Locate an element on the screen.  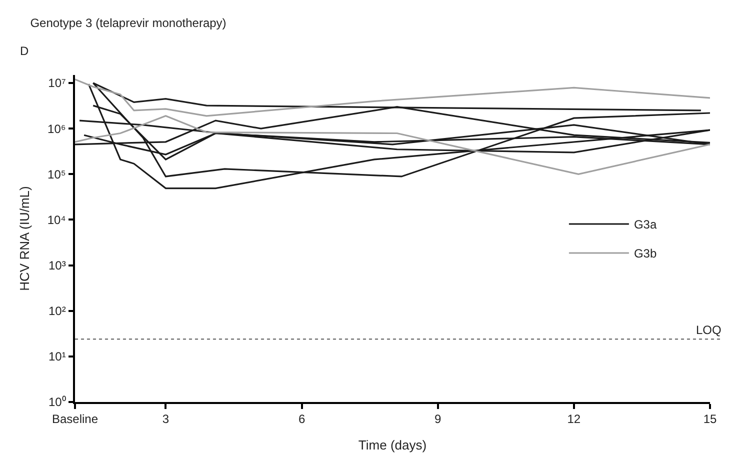
chart-title: Genotype 3 (telaprevir monotherapy) is located at coordinates (128, 23).